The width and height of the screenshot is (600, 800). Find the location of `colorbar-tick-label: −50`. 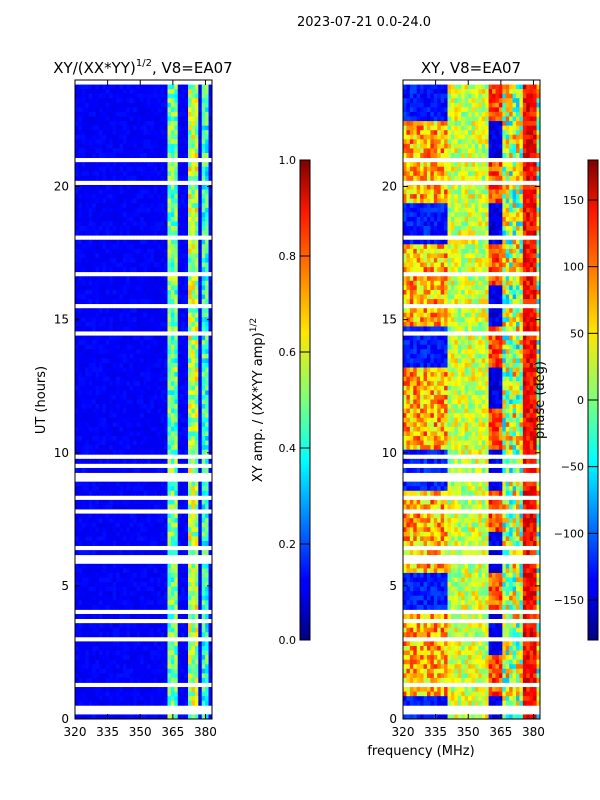

colorbar-tick-label: −50 is located at coordinates (572, 467).